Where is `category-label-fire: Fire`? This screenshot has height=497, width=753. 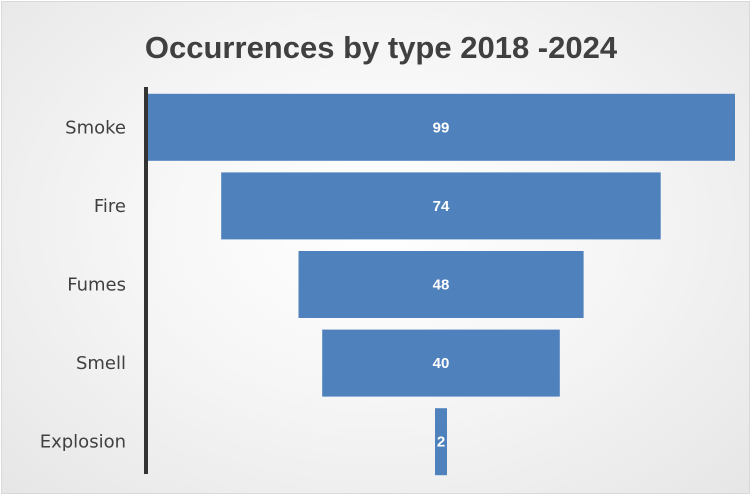 category-label-fire: Fire is located at coordinates (110, 206).